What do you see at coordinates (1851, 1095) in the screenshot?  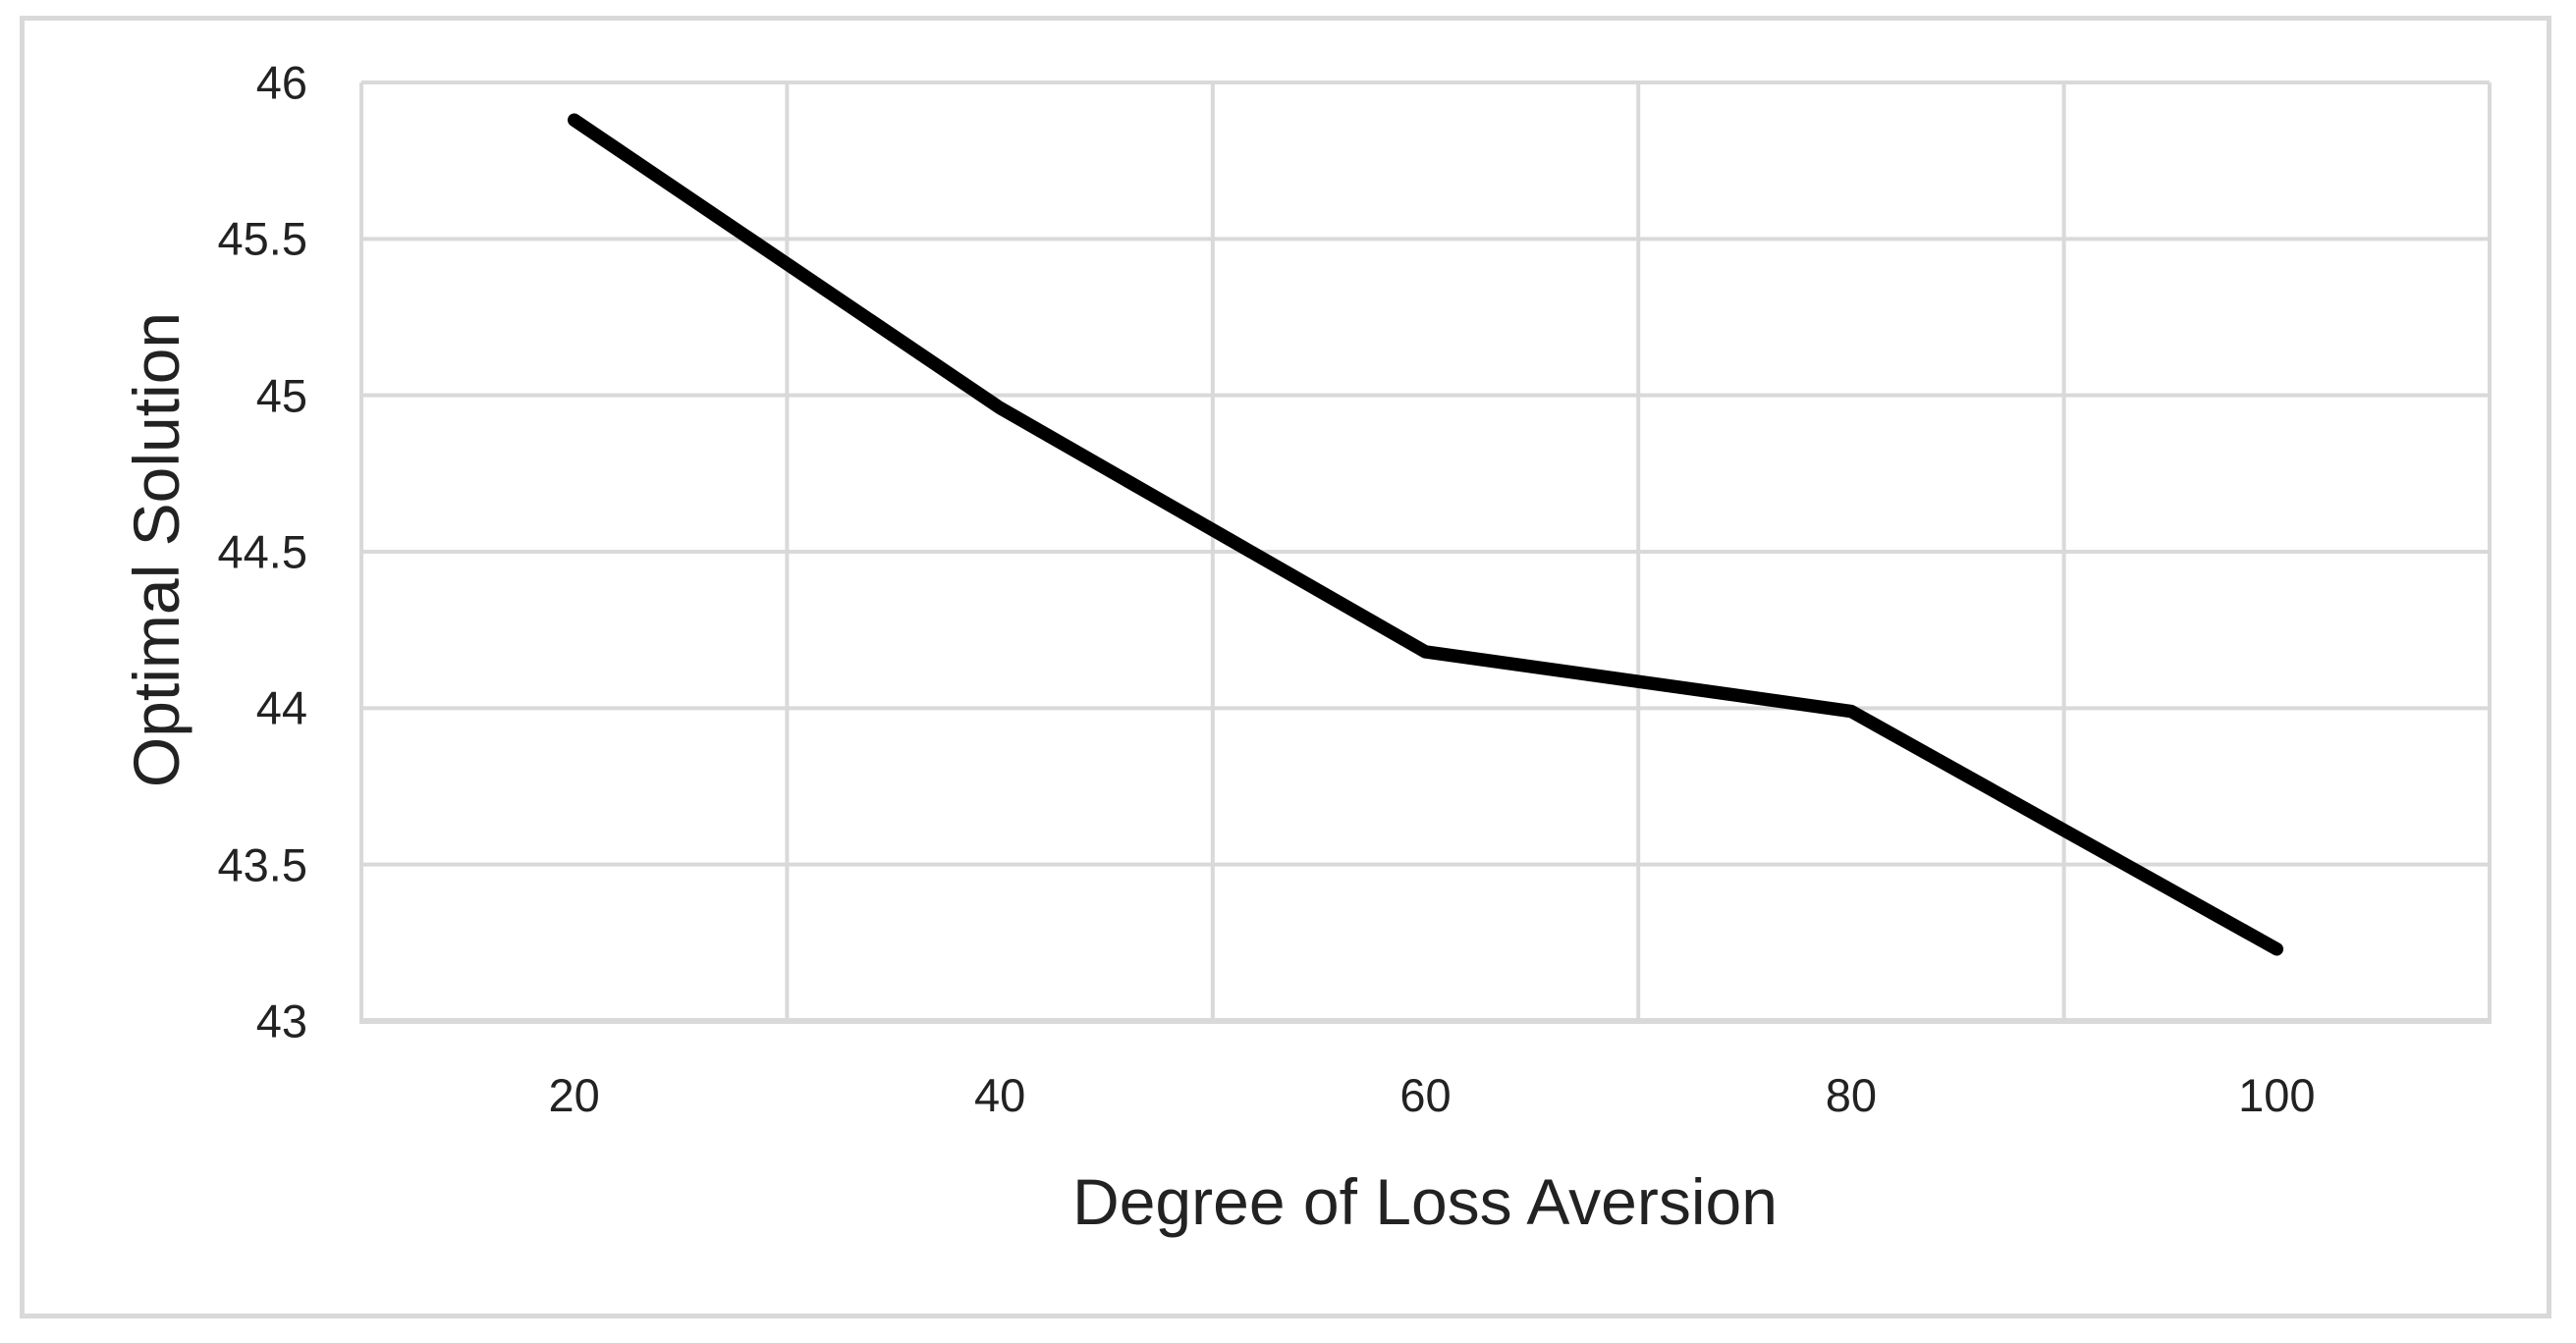 I see `x-tick-label: 80` at bounding box center [1851, 1095].